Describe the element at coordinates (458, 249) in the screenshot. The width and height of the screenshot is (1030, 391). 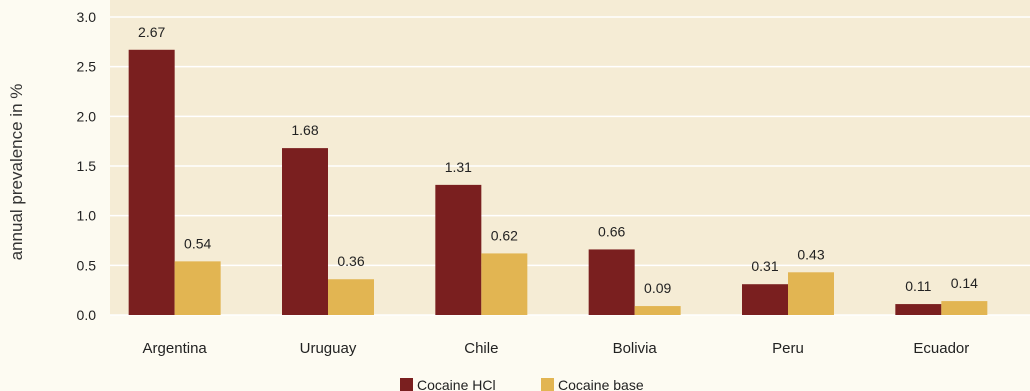
I see `bar-hcl-chile` at that location.